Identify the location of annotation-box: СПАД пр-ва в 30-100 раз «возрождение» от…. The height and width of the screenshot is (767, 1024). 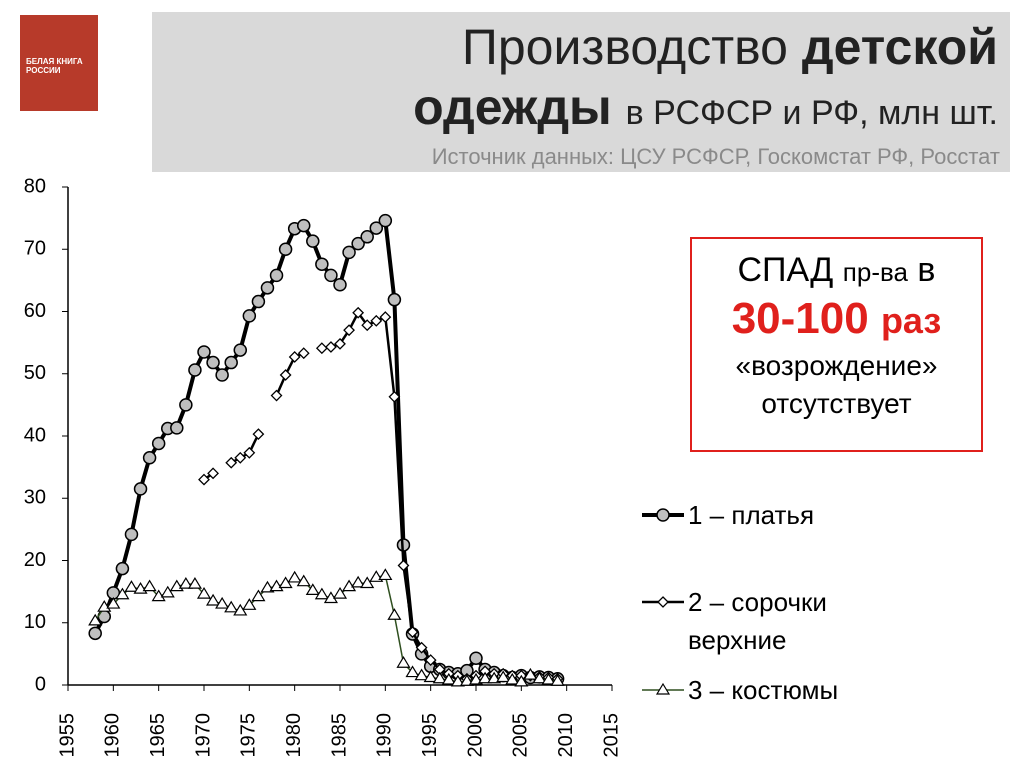
(836, 344).